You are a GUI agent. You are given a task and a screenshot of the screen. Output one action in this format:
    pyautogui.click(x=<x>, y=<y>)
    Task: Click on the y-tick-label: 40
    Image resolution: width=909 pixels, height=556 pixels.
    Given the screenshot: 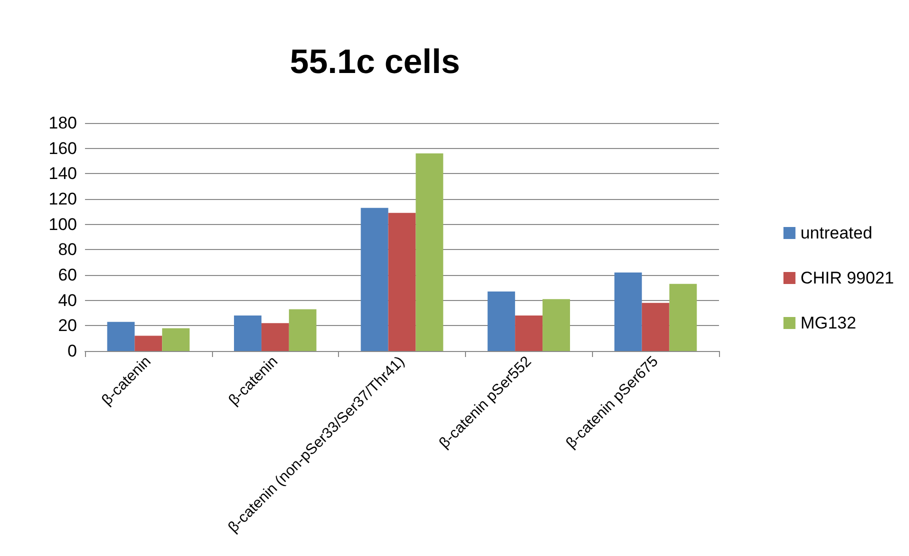 What is the action you would take?
    pyautogui.click(x=67, y=300)
    